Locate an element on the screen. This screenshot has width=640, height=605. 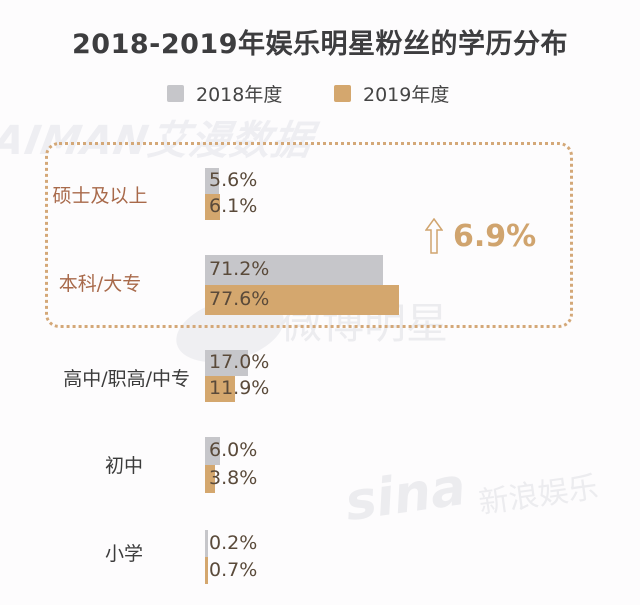
legend-item-2018: 2018年度 is located at coordinates (224, 93).